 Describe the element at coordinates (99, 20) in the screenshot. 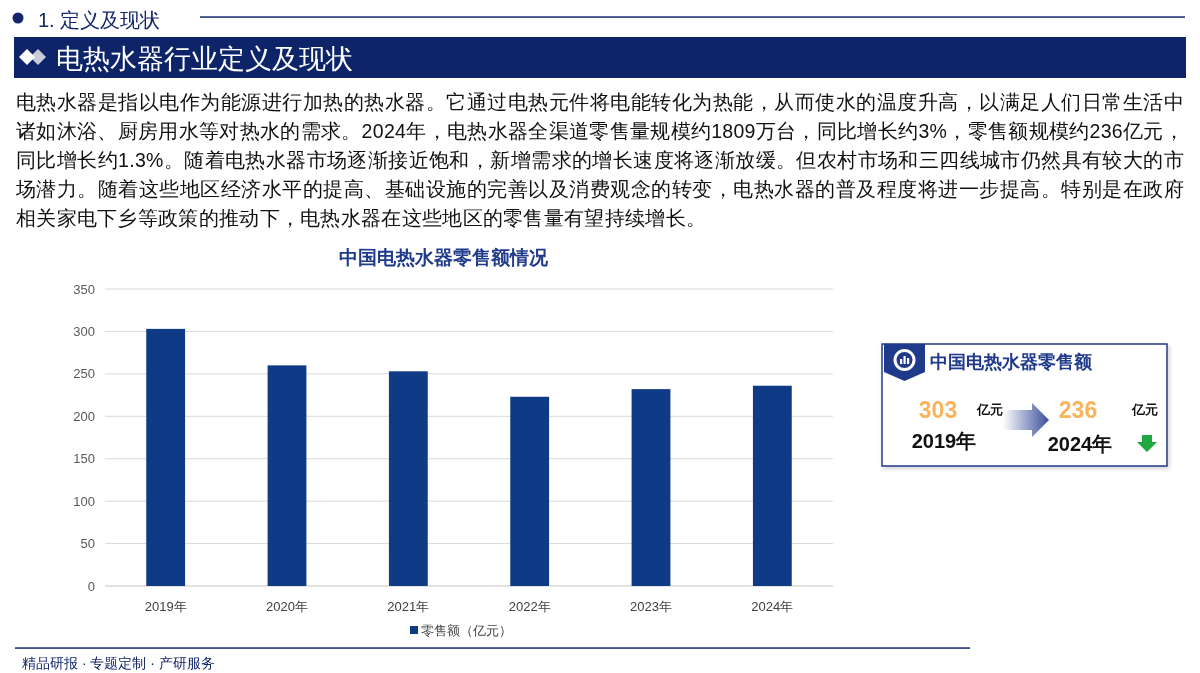

I see `text: 1. 定义及现状` at that location.